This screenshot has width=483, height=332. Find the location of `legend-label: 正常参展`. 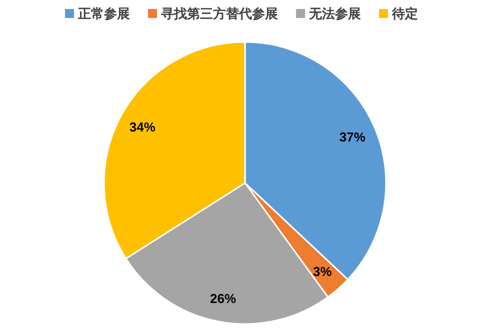

legend-label: 正常参展 is located at coordinates (103, 13).